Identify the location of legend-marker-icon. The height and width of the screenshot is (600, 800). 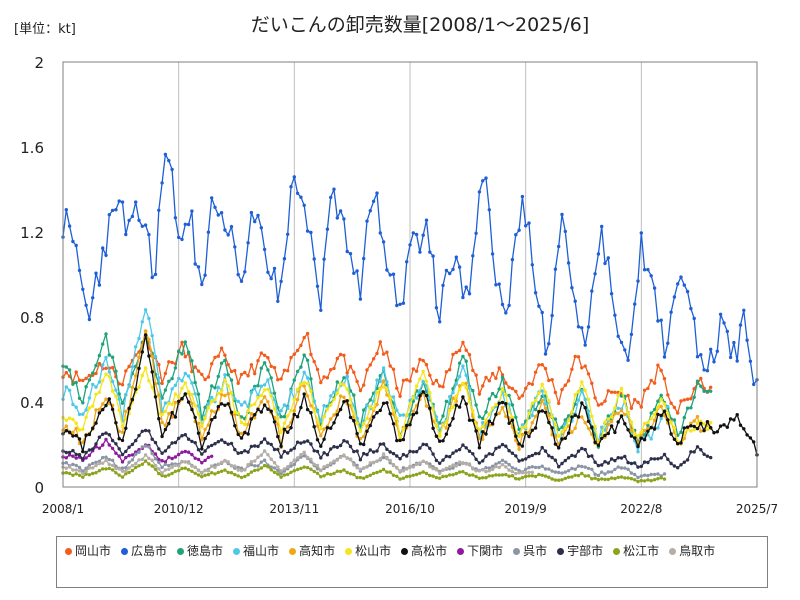
(405, 551).